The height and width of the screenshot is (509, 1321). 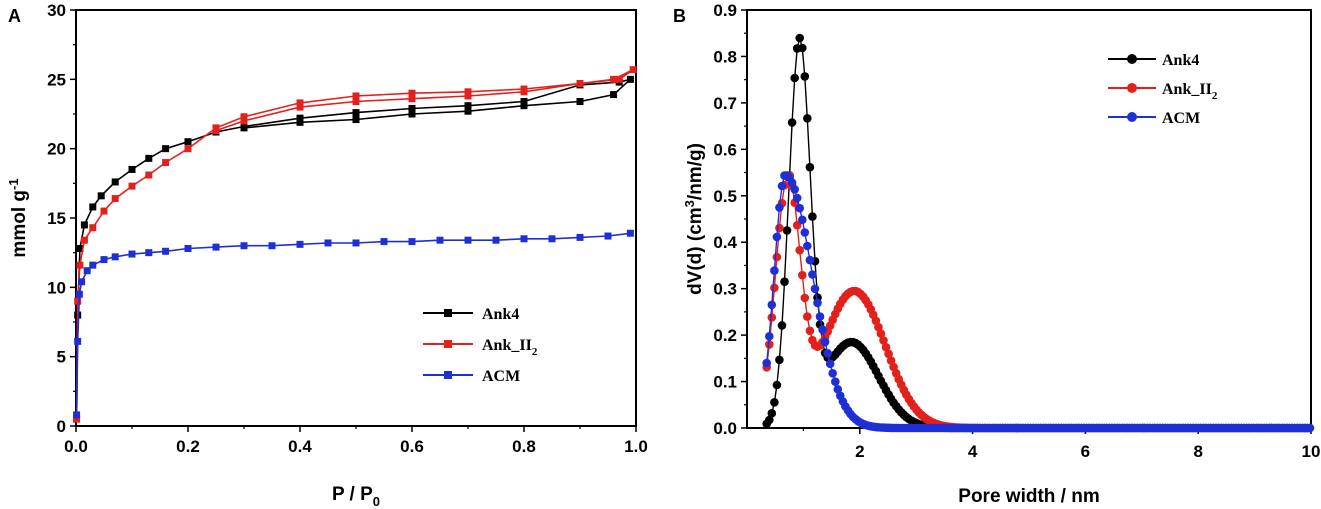 What do you see at coordinates (973, 451) in the screenshot?
I see `x-tick-label: 4` at bounding box center [973, 451].